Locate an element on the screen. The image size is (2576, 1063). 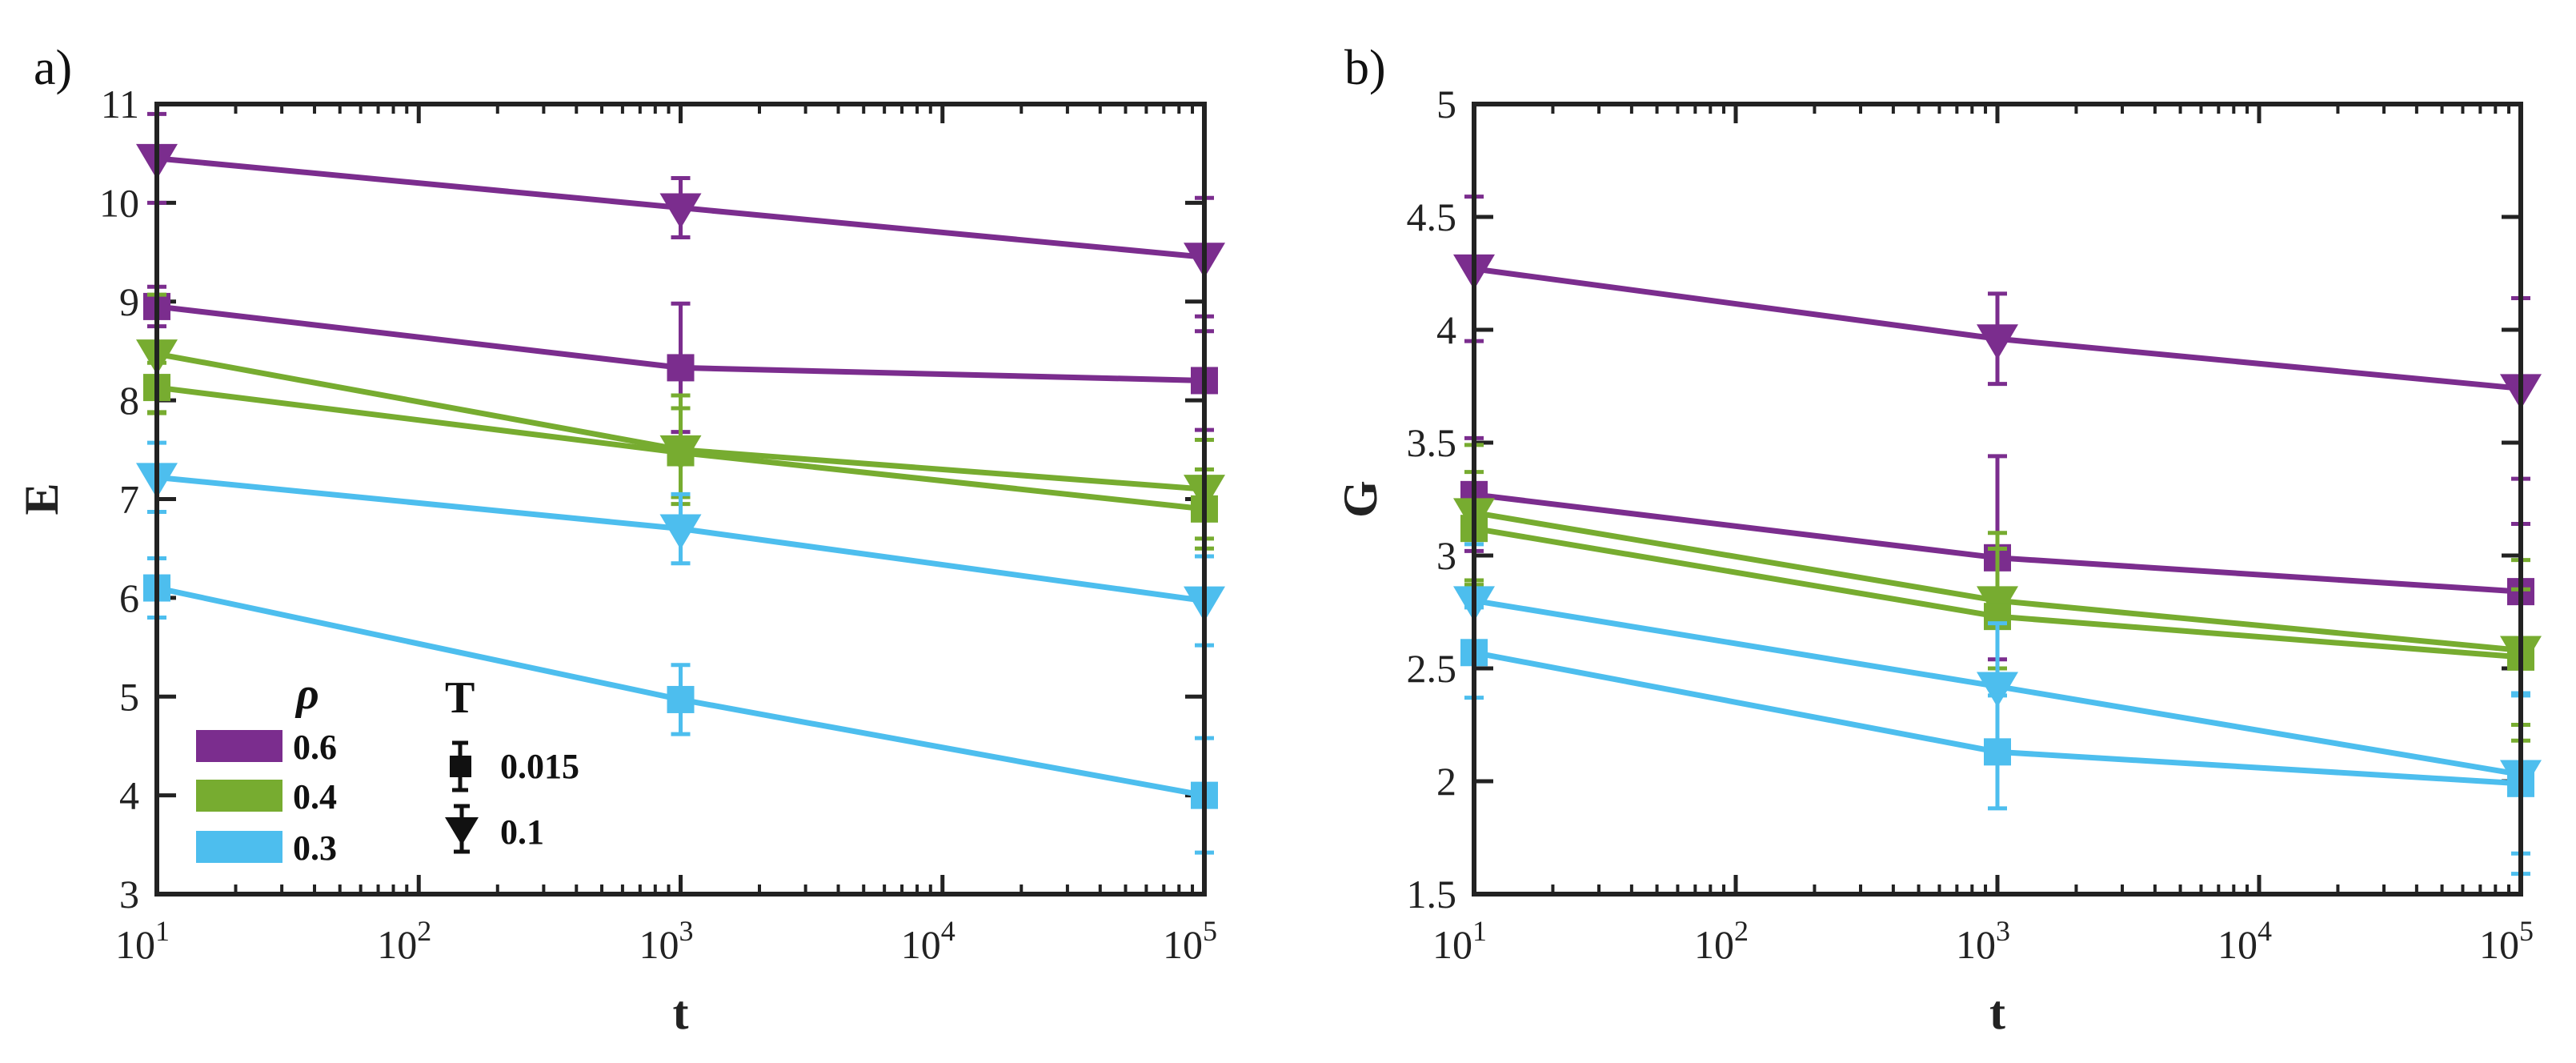
panel-label: b) is located at coordinates (1365, 68).